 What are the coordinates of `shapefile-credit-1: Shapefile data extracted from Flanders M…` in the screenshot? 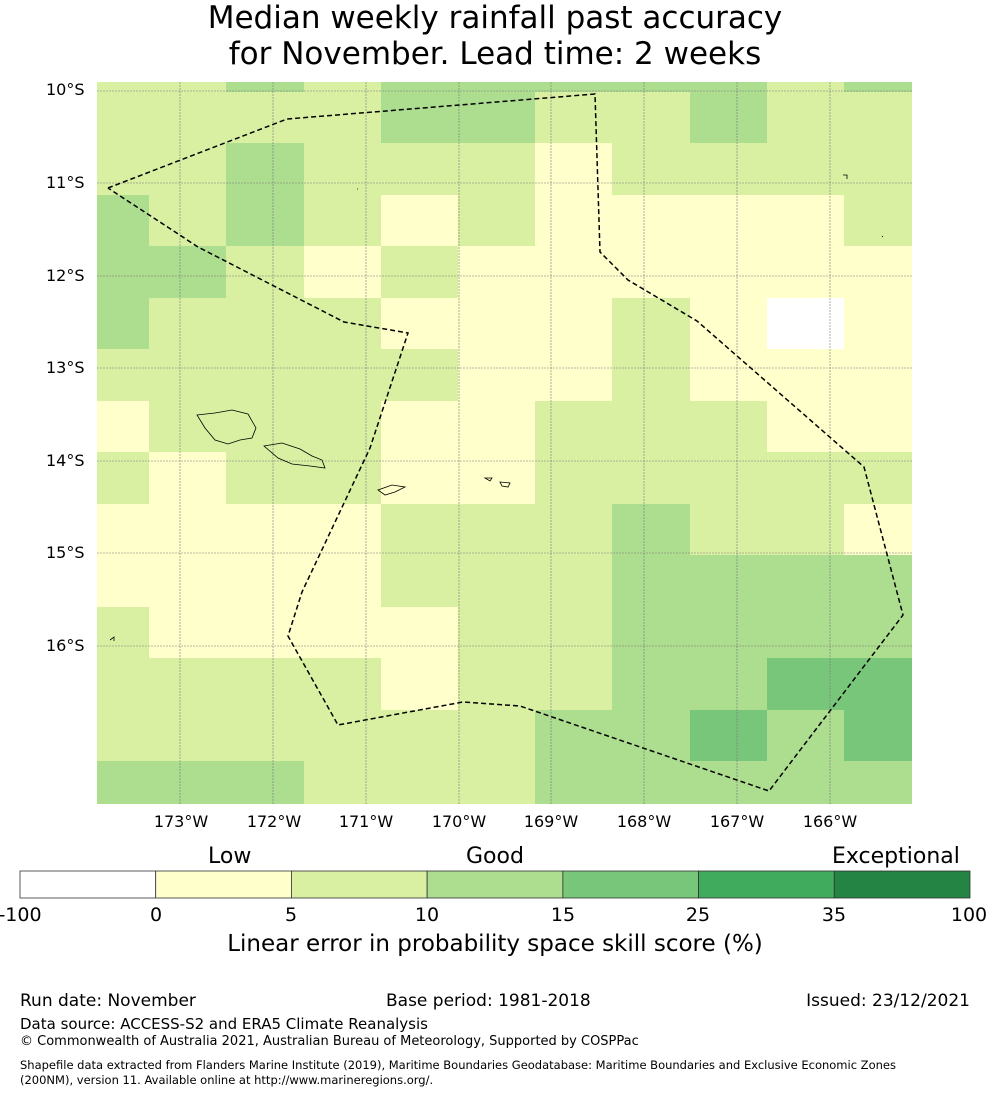 It's located at (458, 1065).